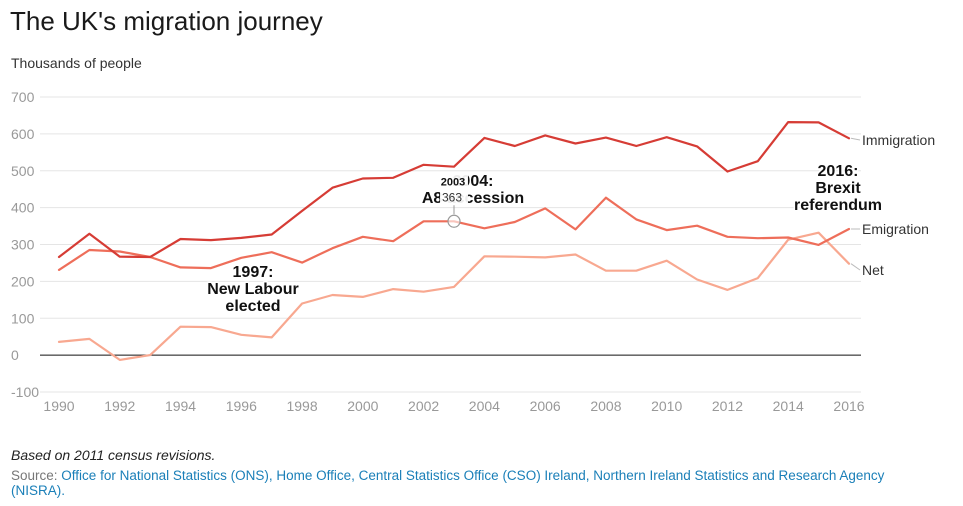 The height and width of the screenshot is (506, 963). I want to click on y-tick-label: 400, so click(23, 208).